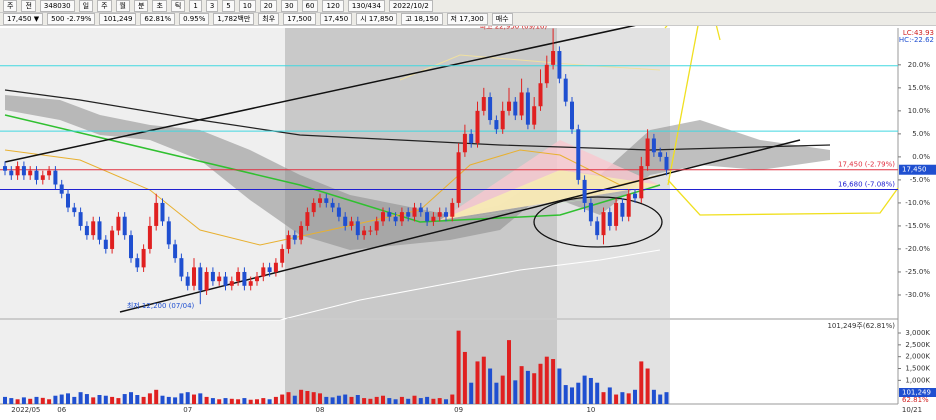 The height and width of the screenshot is (420, 936). Describe the element at coordinates (159, 6) in the screenshot. I see `toolbar-item: 초` at that location.